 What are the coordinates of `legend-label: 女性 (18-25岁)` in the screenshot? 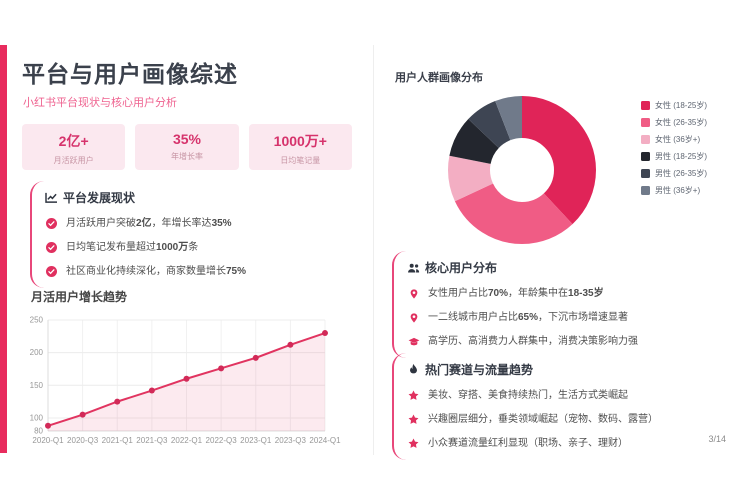 It's located at (681, 105).